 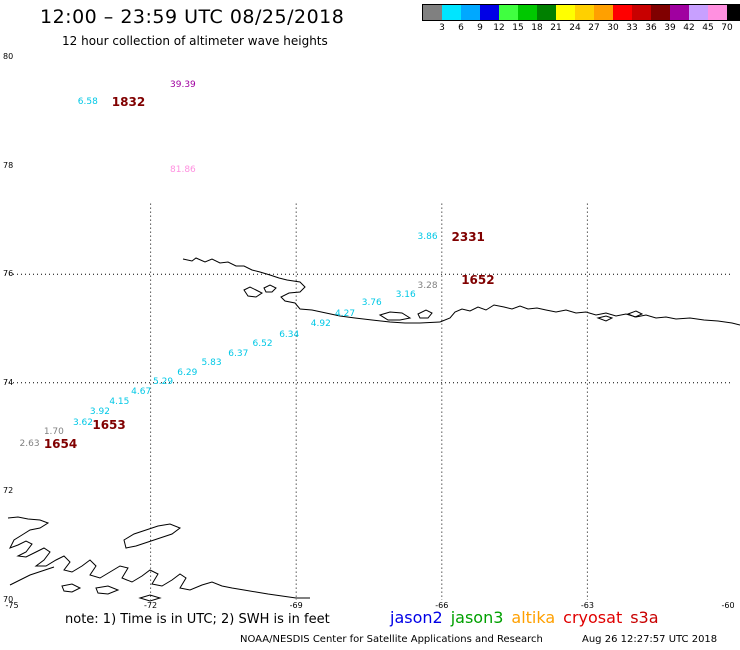 I want to click on legend-tick-label: 21, so click(x=556, y=28).